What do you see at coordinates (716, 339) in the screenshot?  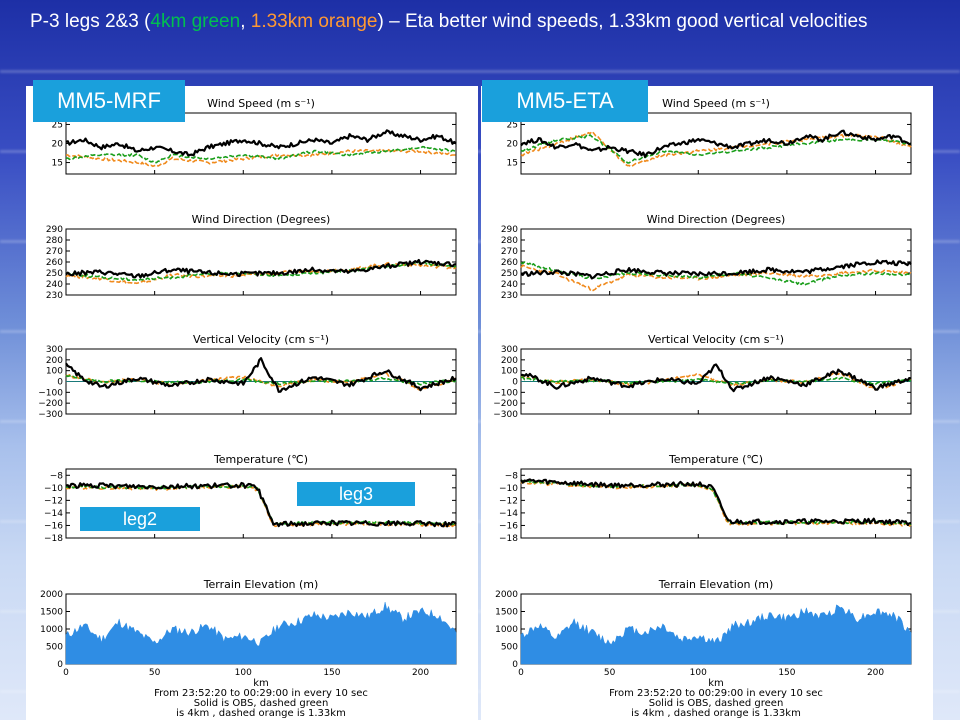 I see `subplot-title: Vertical Velocity (cm s⁻¹)` at bounding box center [716, 339].